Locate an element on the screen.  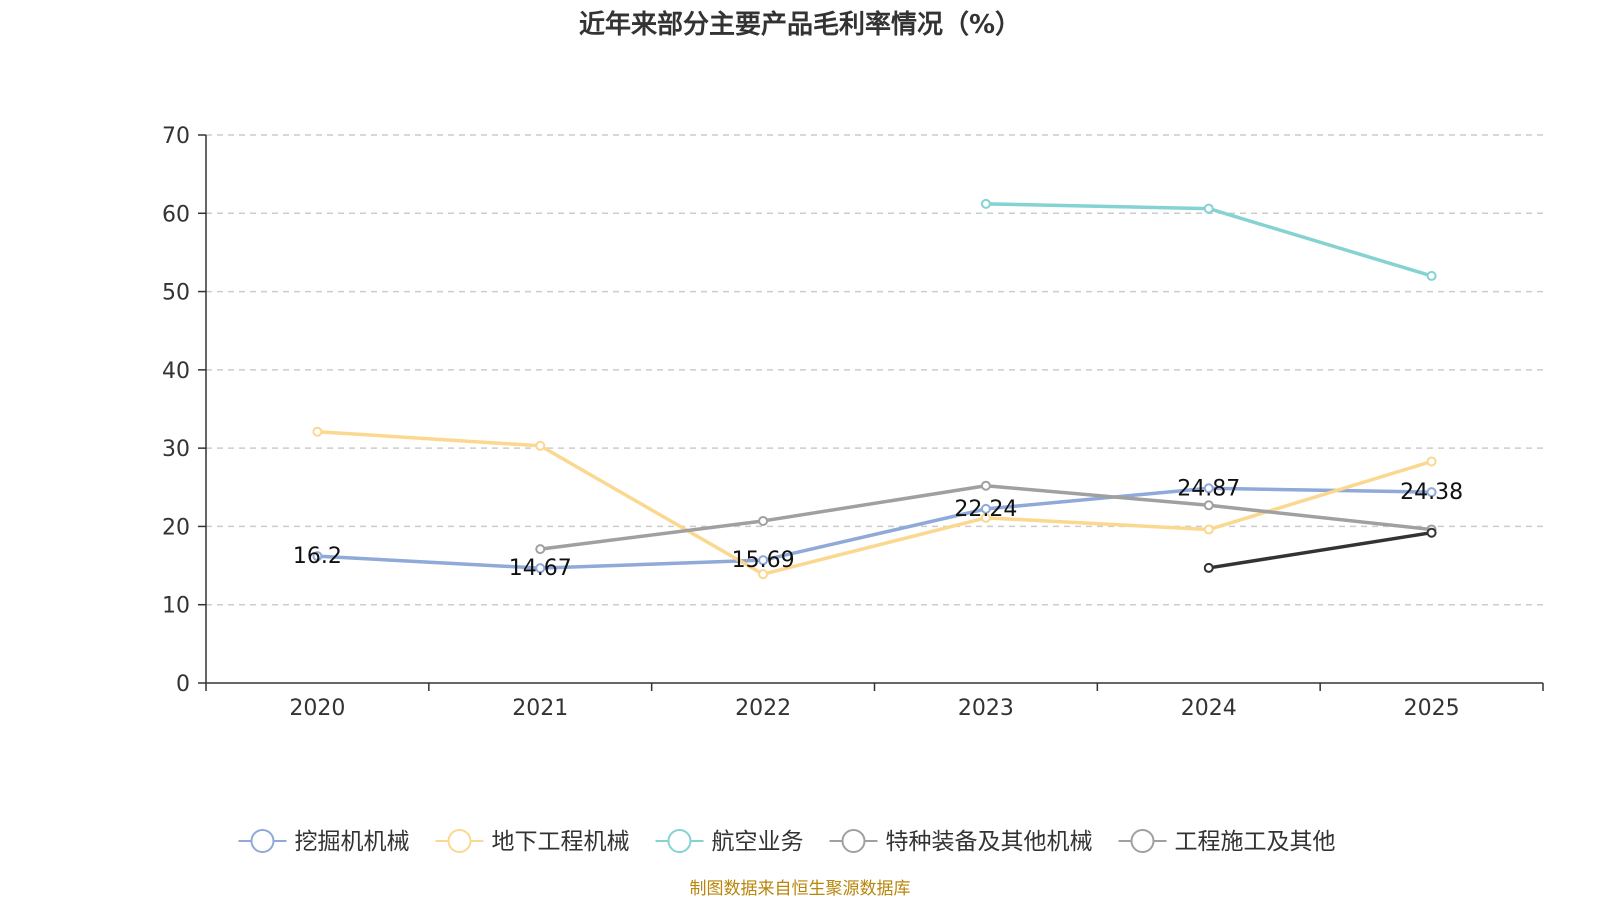
source-note: 制图数据来自恒生聚源数据库 is located at coordinates (800, 889).